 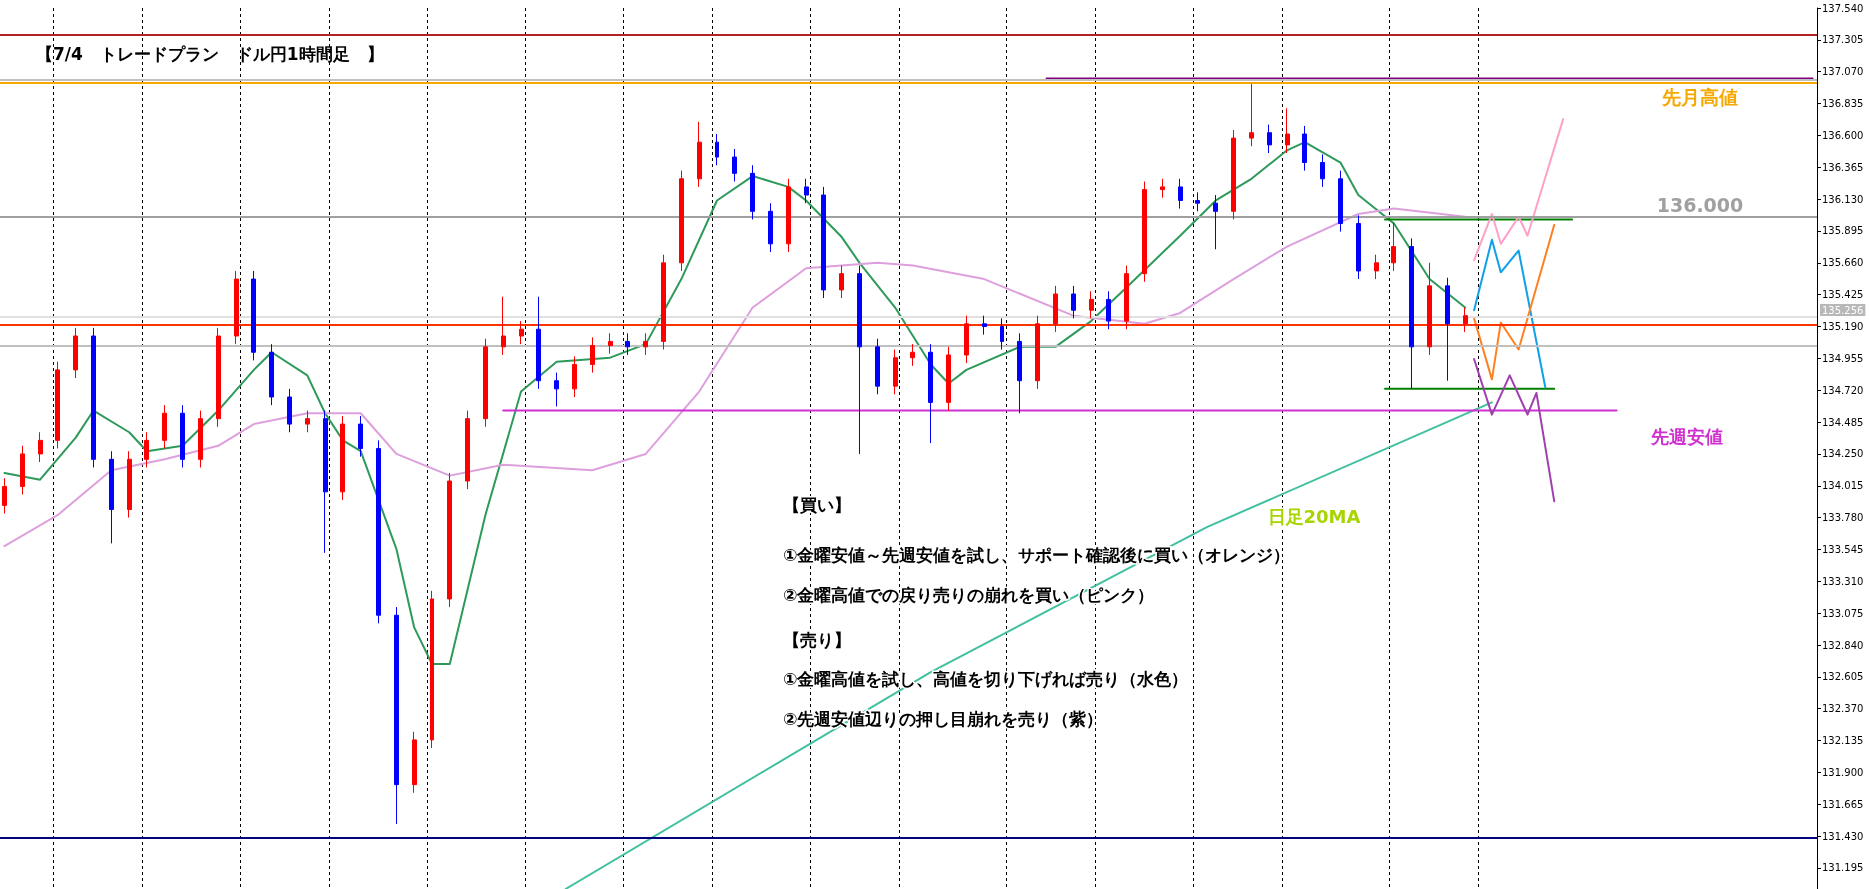 I want to click on y-tick-label: 137.070, so click(x=1843, y=72).